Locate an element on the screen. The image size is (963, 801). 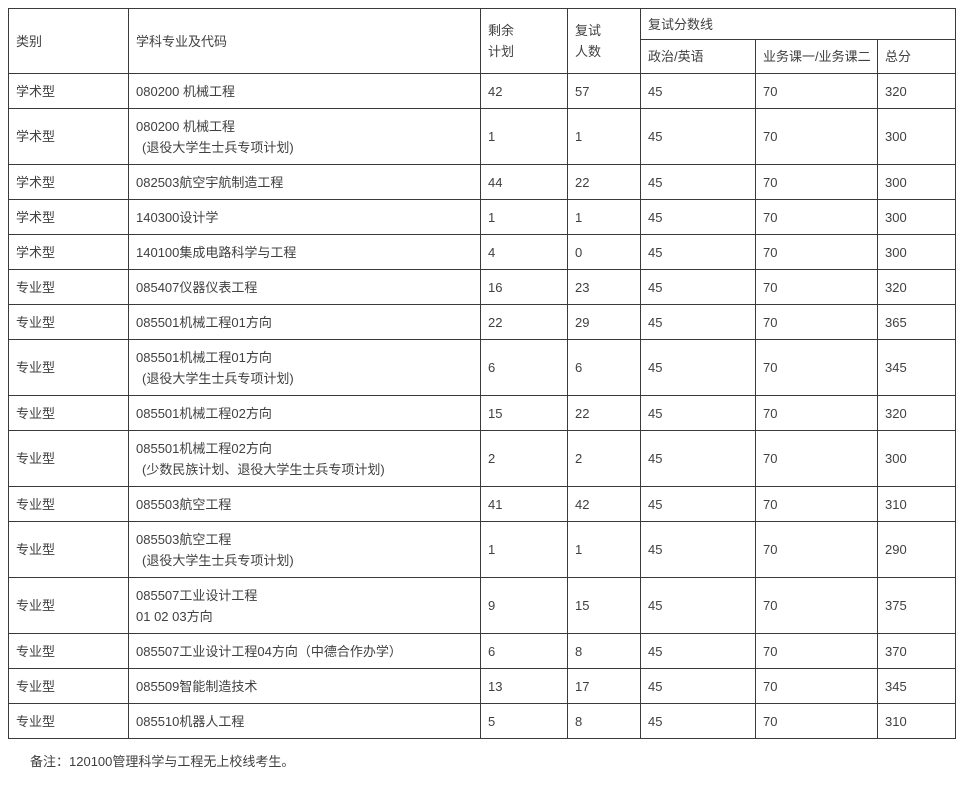
header-score-line-group: 复试分数线 is located at coordinates (798, 24).